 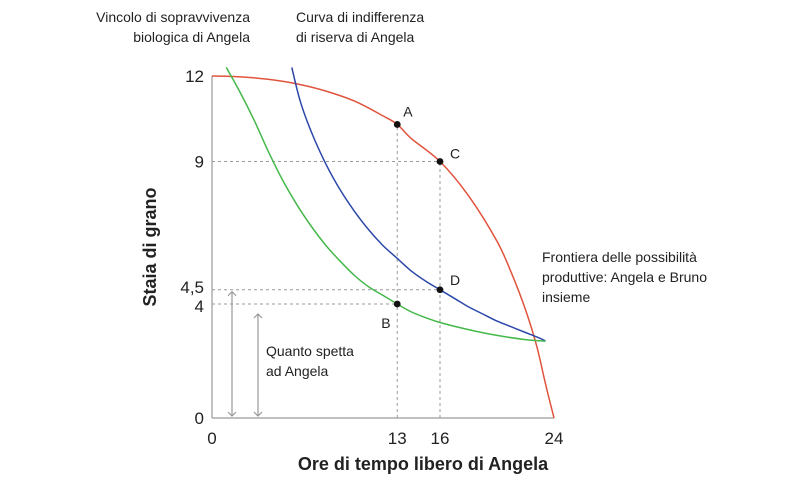 What do you see at coordinates (192, 287) in the screenshot?
I see `y-tick-label: 4,5` at bounding box center [192, 287].